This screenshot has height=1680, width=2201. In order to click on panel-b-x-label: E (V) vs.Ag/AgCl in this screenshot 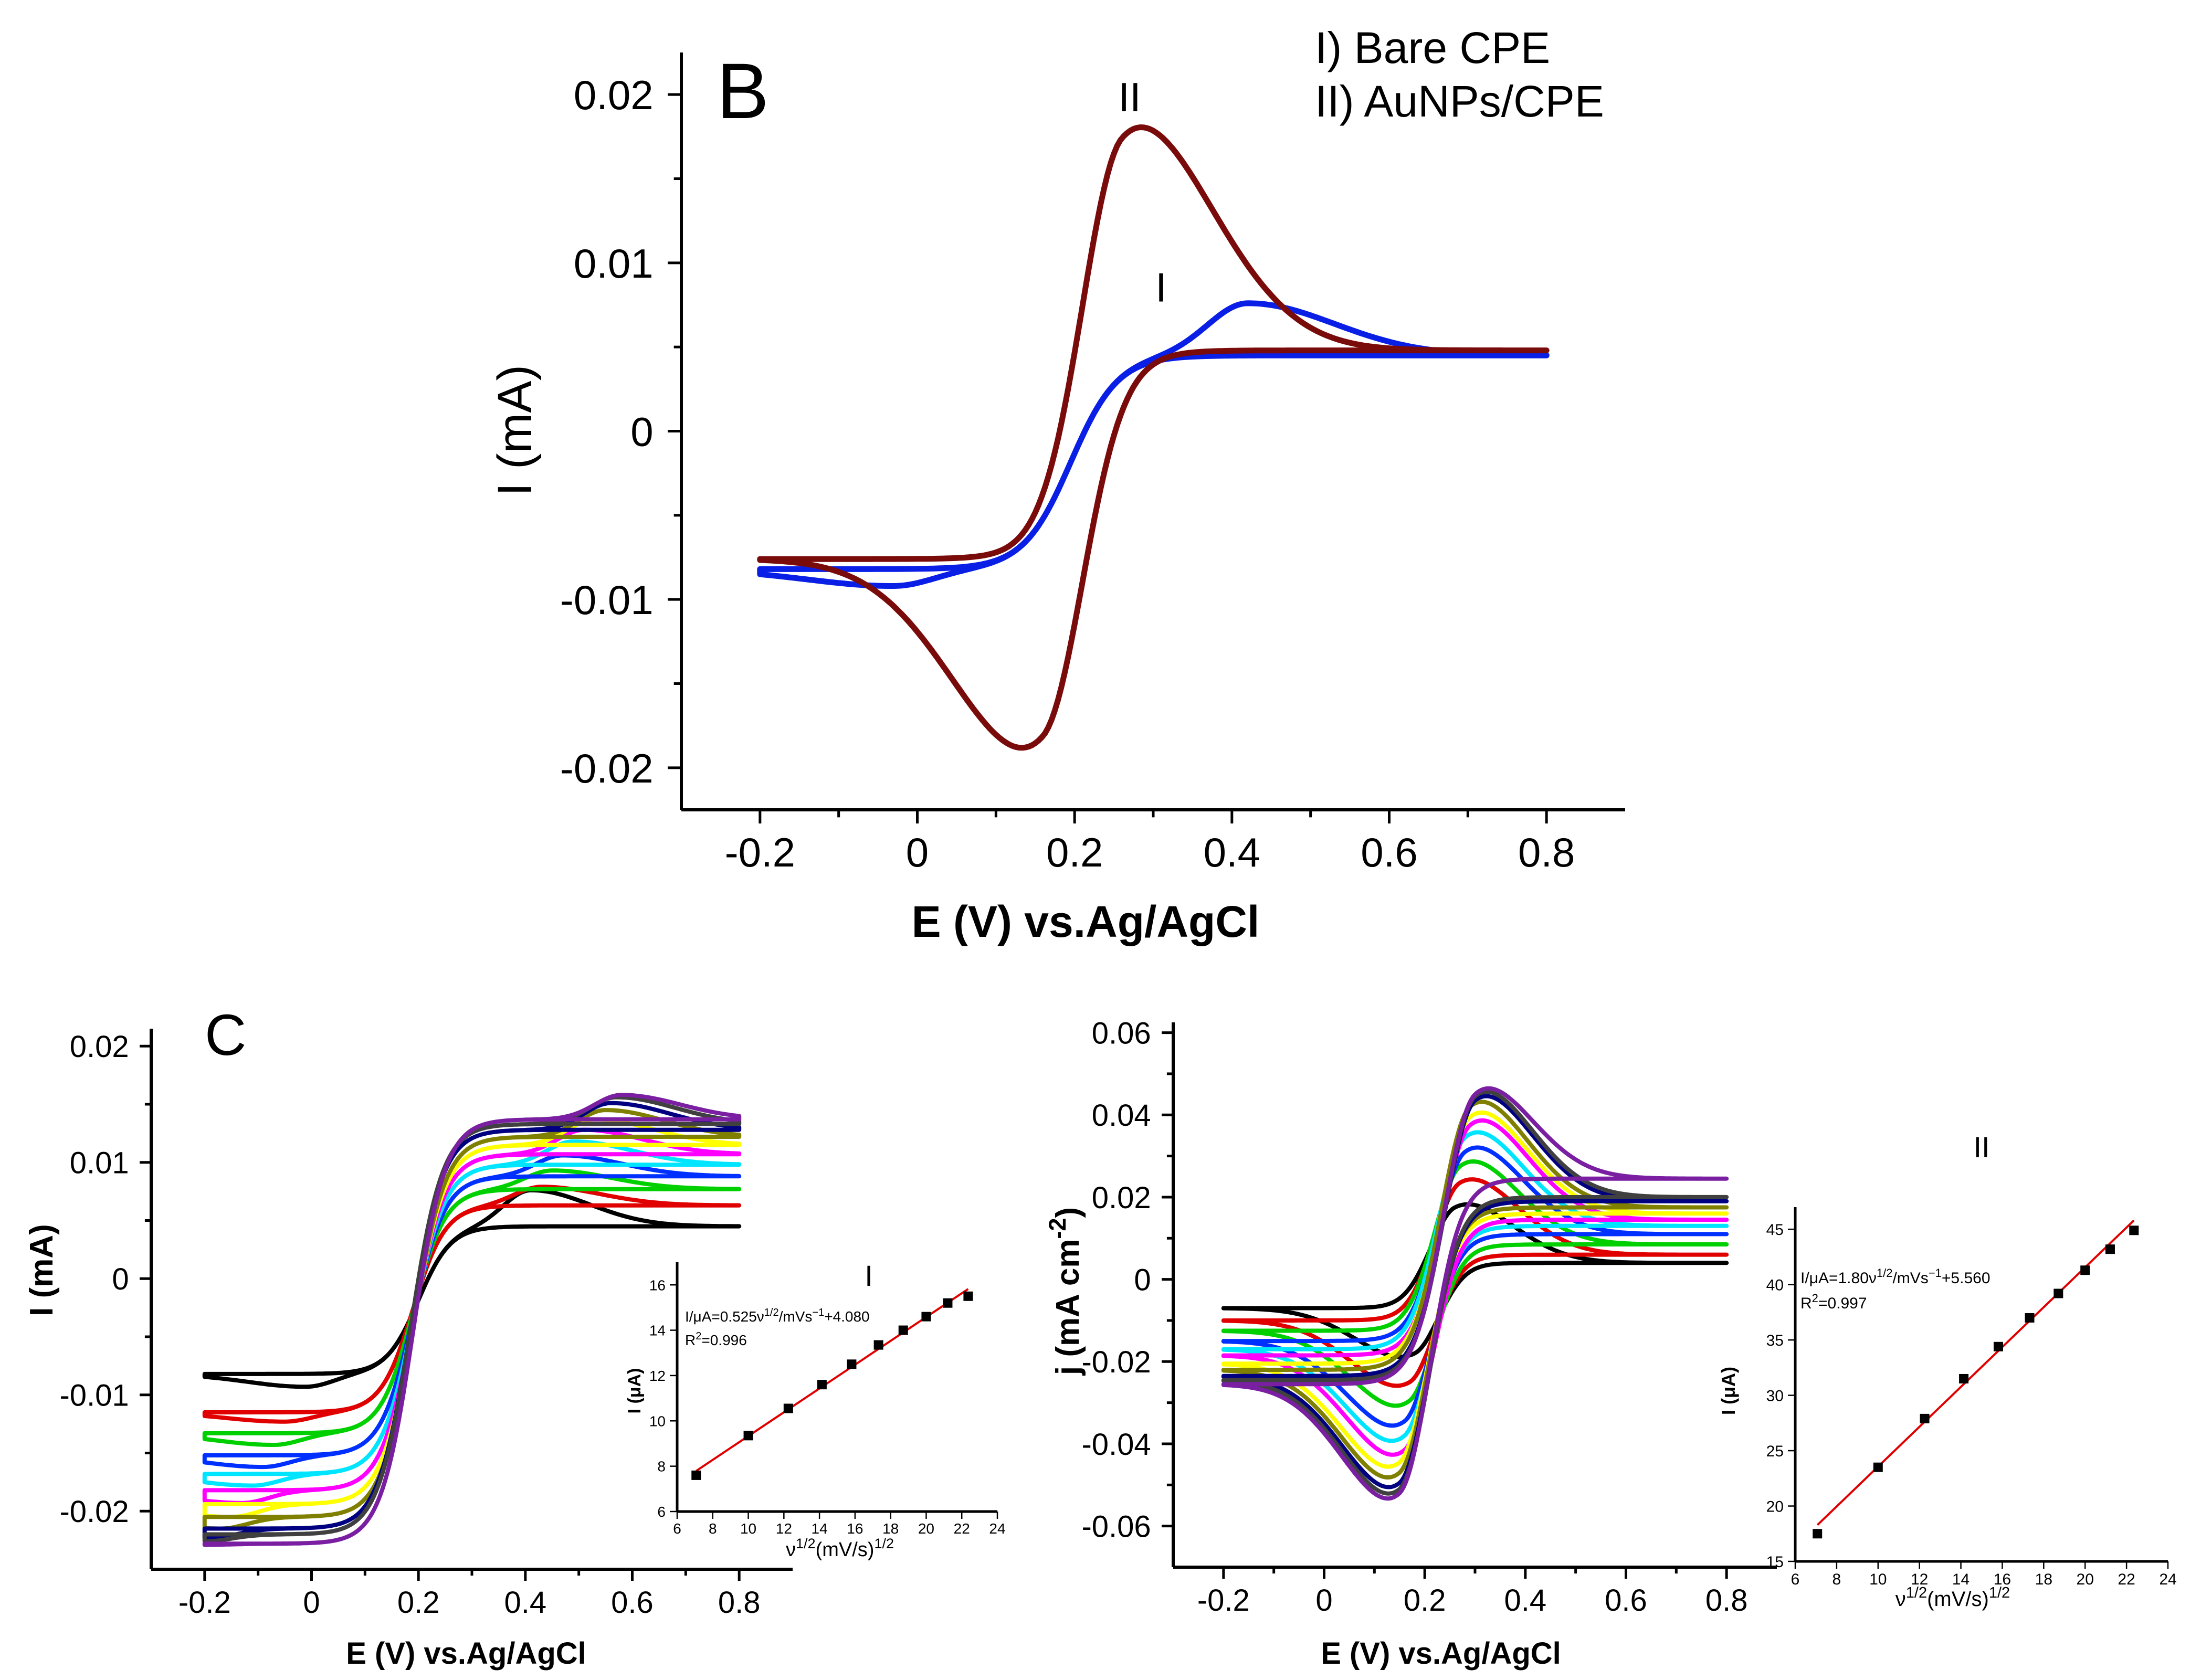, I will do `click(1086, 921)`.